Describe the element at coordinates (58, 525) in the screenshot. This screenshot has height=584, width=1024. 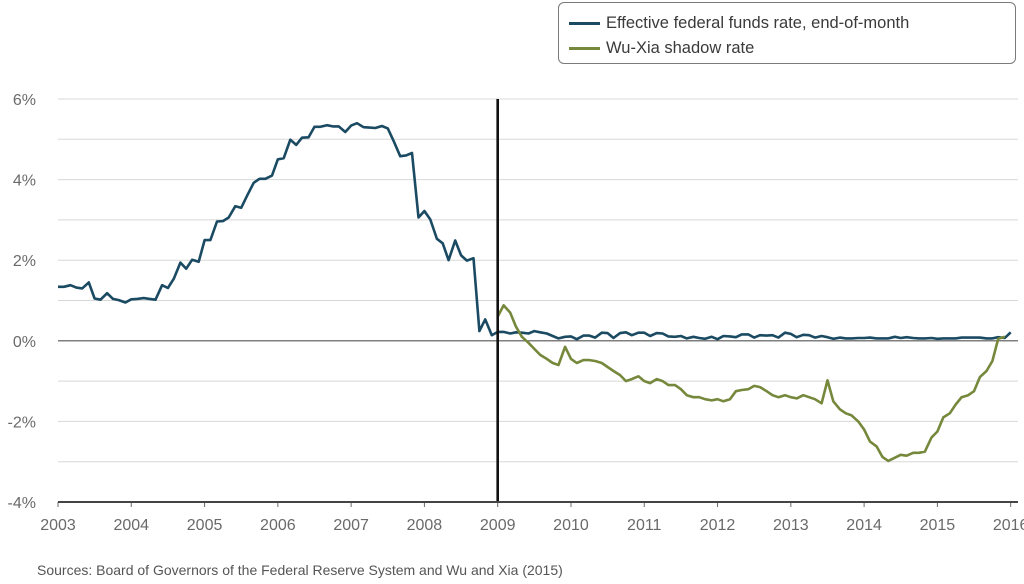
I see `x-tick-label: 2003` at that location.